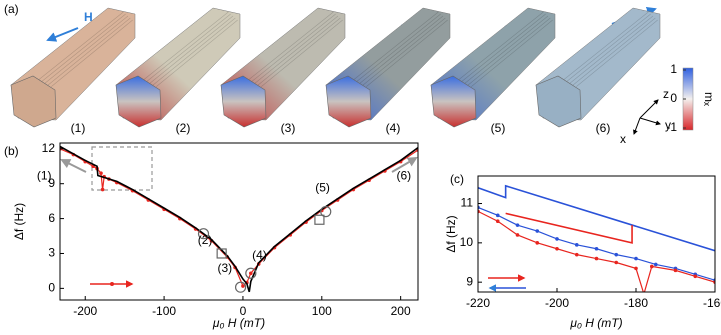 The height and width of the screenshot is (335, 721). Describe the element at coordinates (467, 242) in the screenshot. I see `y-tick-label: 10` at that location.